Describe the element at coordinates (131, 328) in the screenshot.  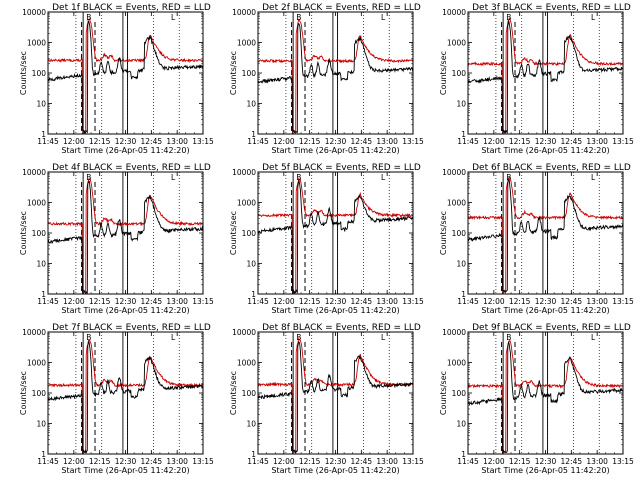
I see `panel-title: Det 7f BLACK = Events, RED = LLD` at that location.